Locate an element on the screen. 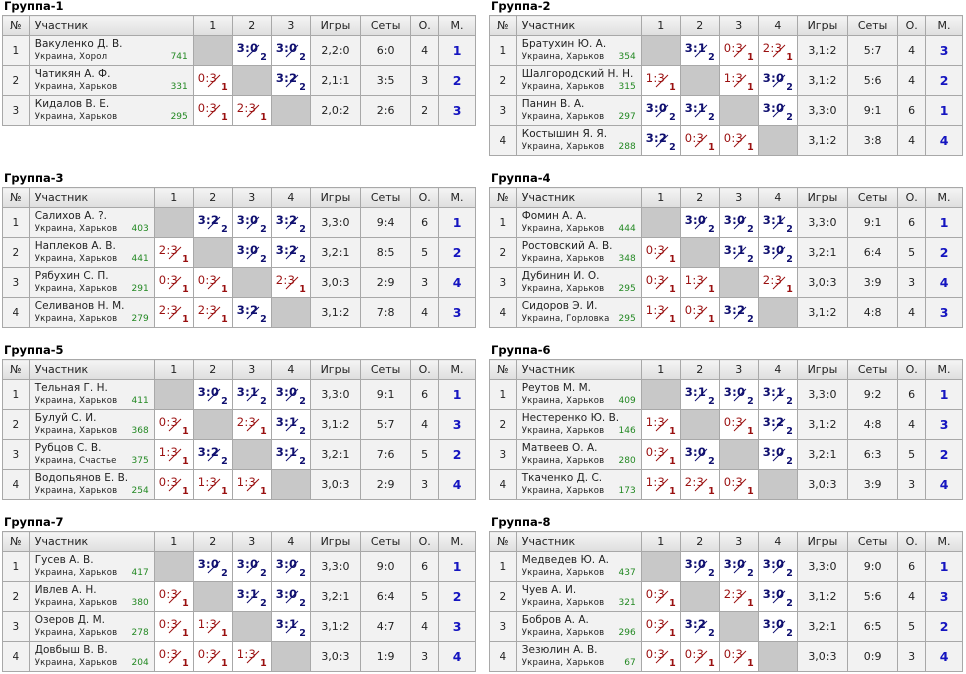 Image resolution: width=966 pixels, height=674 pixels. player-name: Наплеков А. В. is located at coordinates (75, 246).